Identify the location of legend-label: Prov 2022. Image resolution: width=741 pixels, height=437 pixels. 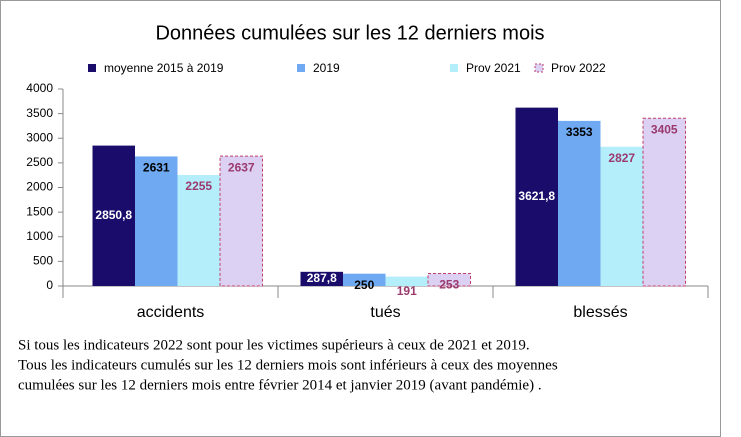
(578, 68).